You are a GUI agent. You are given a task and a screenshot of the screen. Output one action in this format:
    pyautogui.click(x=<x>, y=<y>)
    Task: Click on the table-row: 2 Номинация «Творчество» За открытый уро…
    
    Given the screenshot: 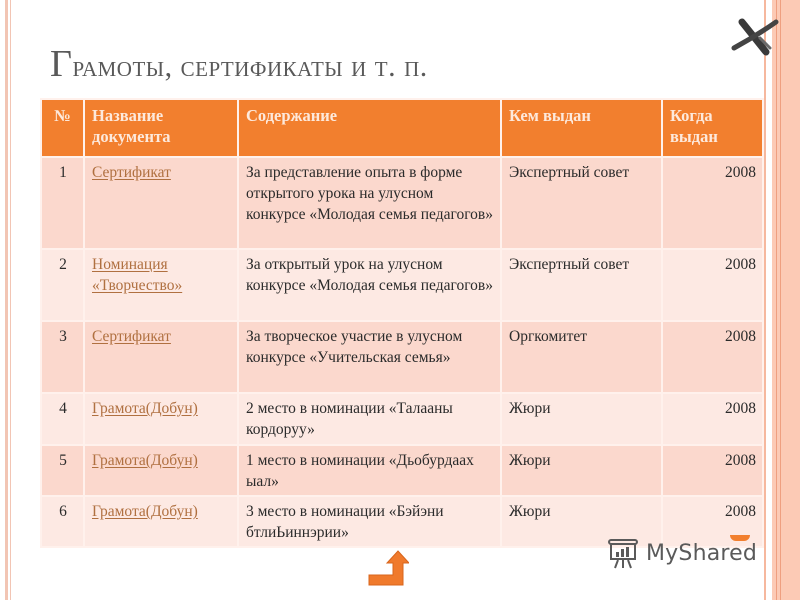 What is the action you would take?
    pyautogui.click(x=402, y=285)
    